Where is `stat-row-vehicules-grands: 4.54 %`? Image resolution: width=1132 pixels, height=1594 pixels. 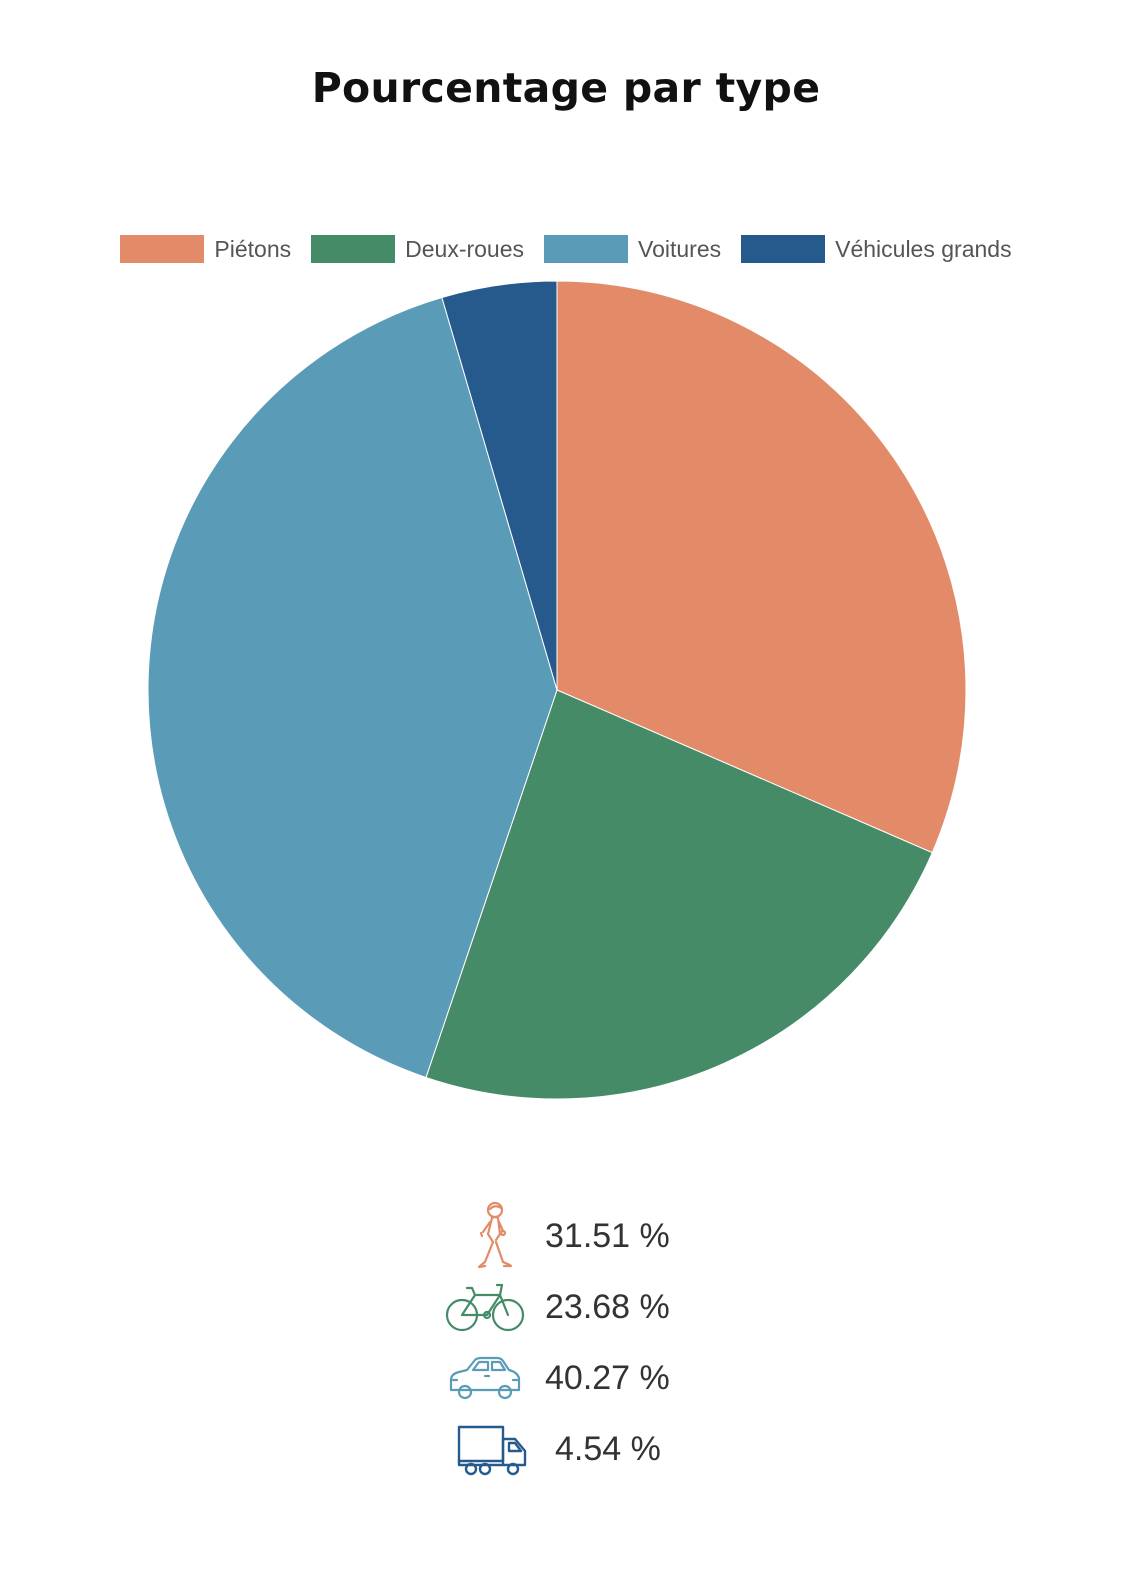
stat-row-vehicules-grands: 4.54 % is located at coordinates (566, 1449).